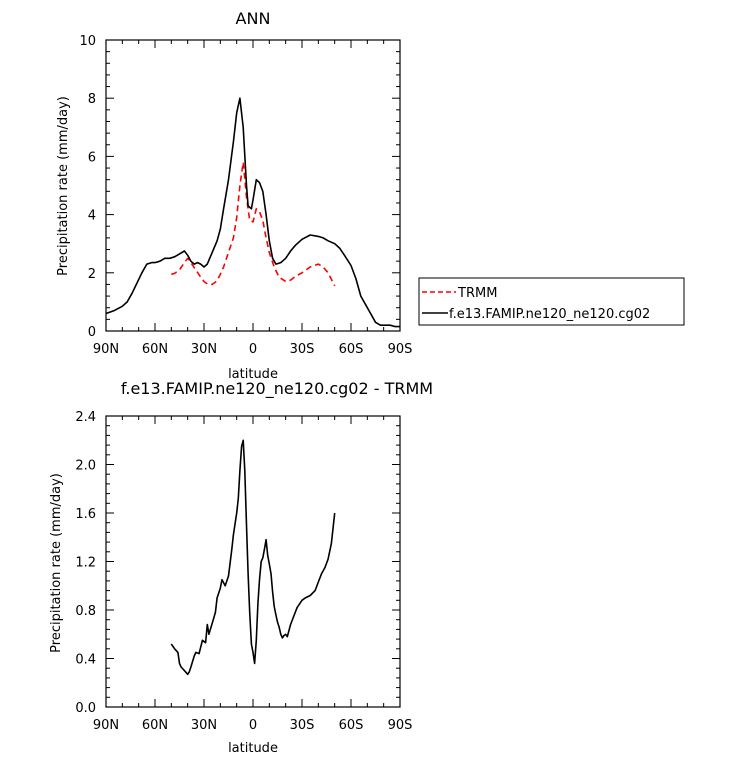  What do you see at coordinates (253, 224) in the screenshot?
I see `series-line-trmm` at bounding box center [253, 224].